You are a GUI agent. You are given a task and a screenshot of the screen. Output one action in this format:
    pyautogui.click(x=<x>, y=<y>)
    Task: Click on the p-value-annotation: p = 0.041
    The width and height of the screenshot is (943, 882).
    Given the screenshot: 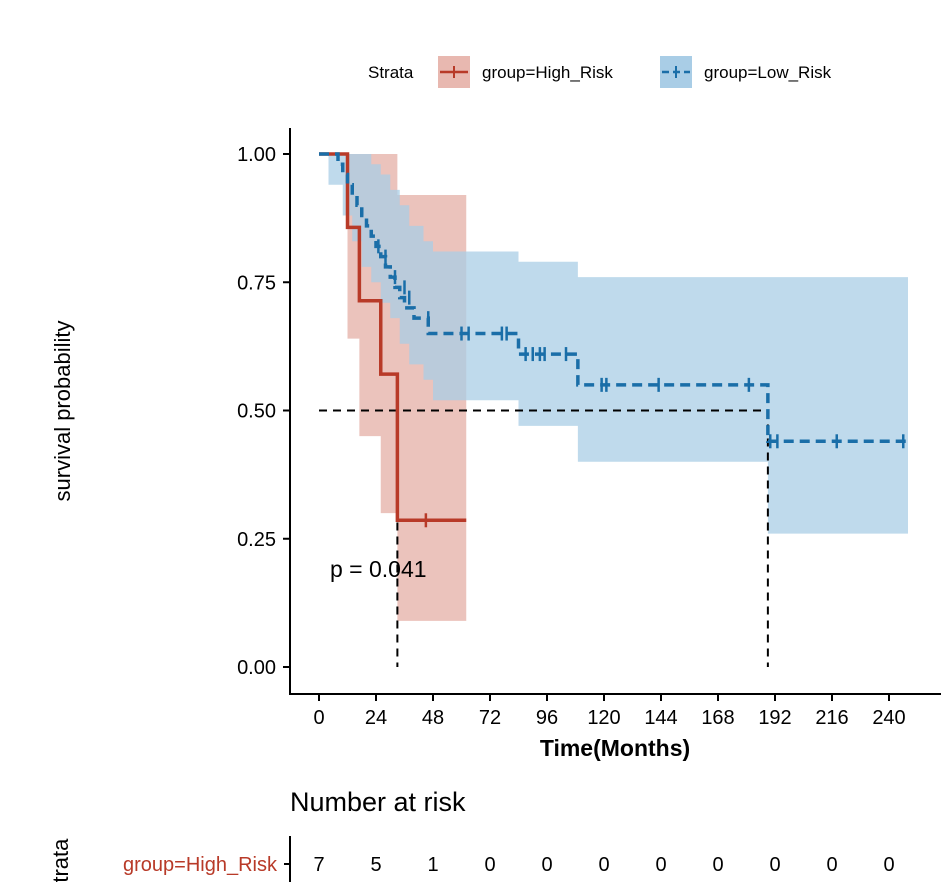 What is the action you would take?
    pyautogui.click(x=378, y=569)
    